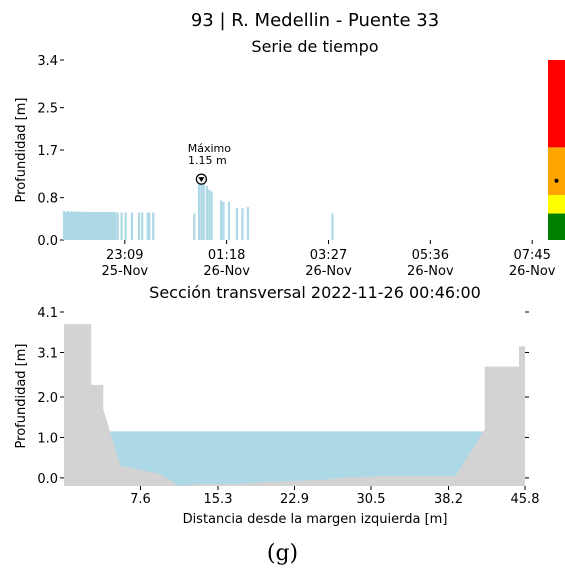  What do you see at coordinates (124, 255) in the screenshot?
I see `xtick-label: 23:09` at bounding box center [124, 255].